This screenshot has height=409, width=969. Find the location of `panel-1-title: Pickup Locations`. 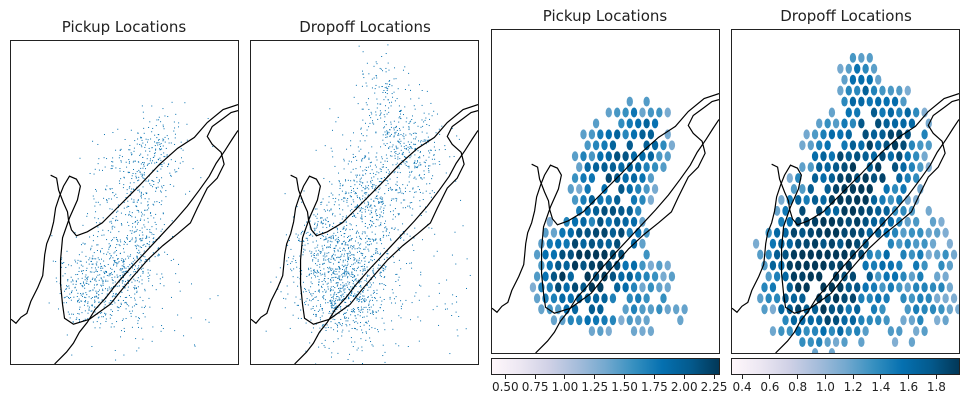

panel-1-title: Pickup Locations is located at coordinates (124, 27).